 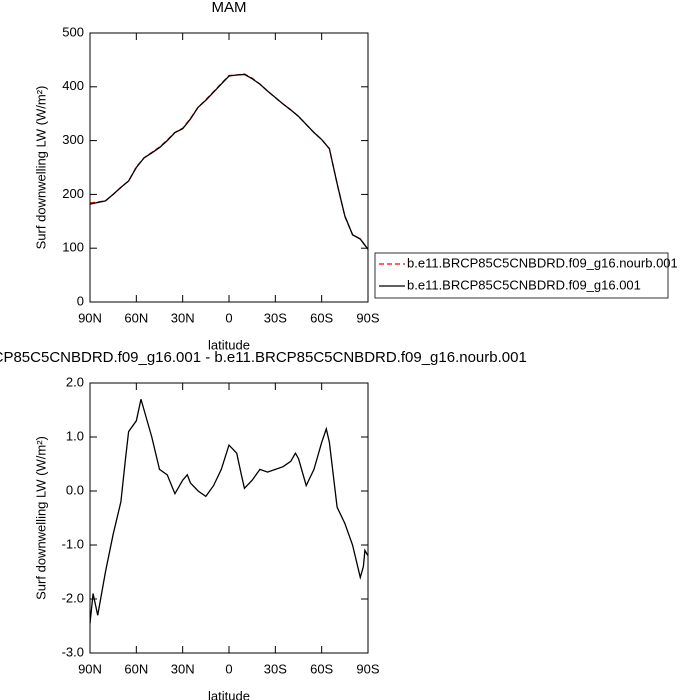 I want to click on legend-box, so click(x=521, y=275).